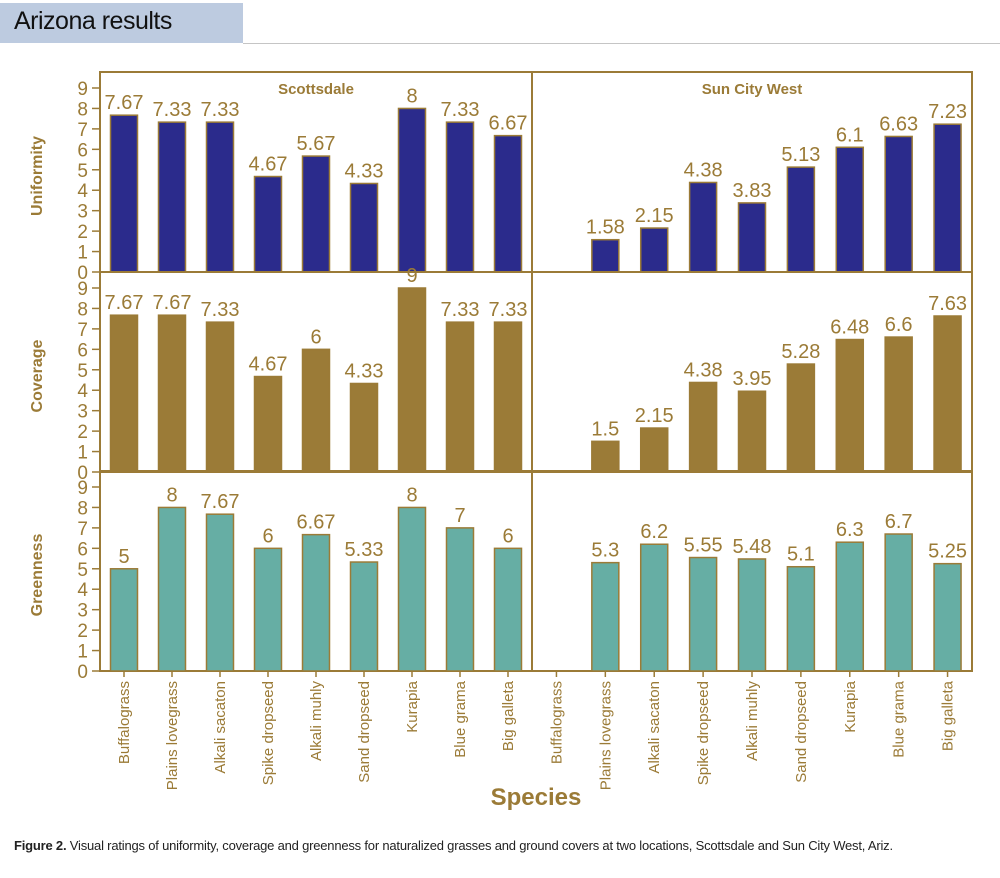 Image resolution: width=1000 pixels, height=878 pixels. Describe the element at coordinates (37, 575) in the screenshot. I see `y-axis-label: Greenness` at that location.